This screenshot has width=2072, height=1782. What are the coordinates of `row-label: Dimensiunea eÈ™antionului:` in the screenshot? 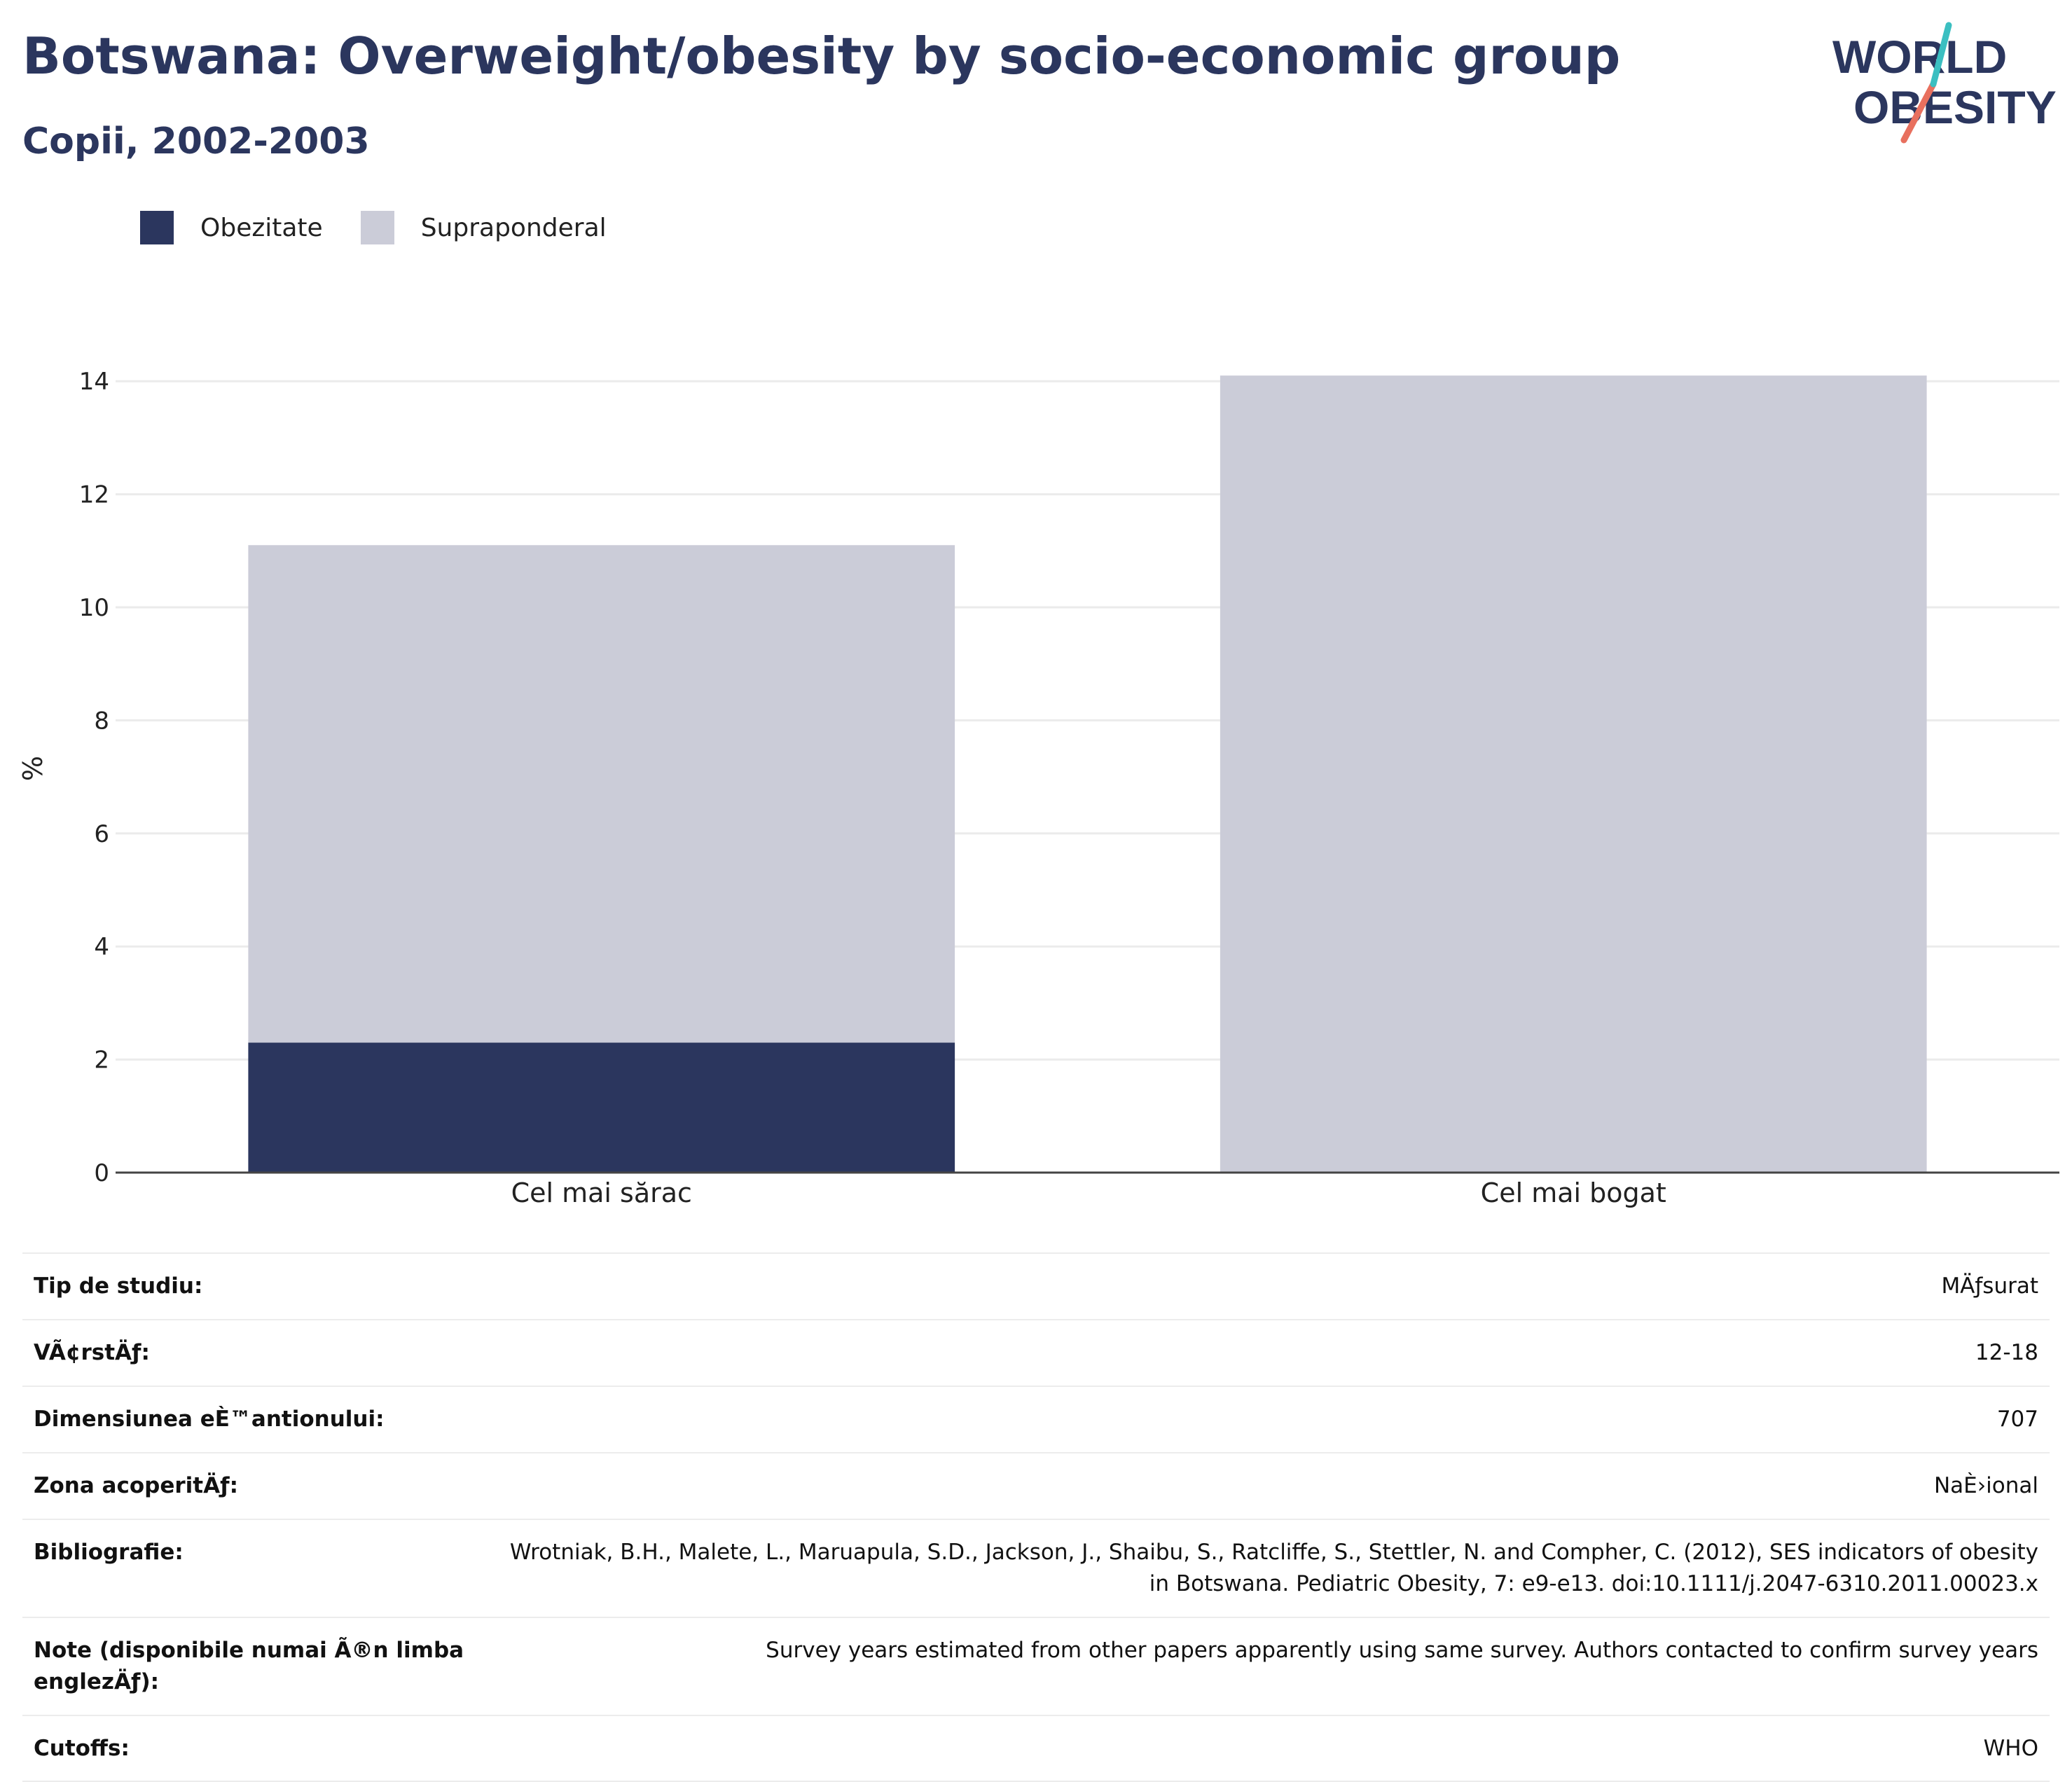 It's located at (210, 1419).